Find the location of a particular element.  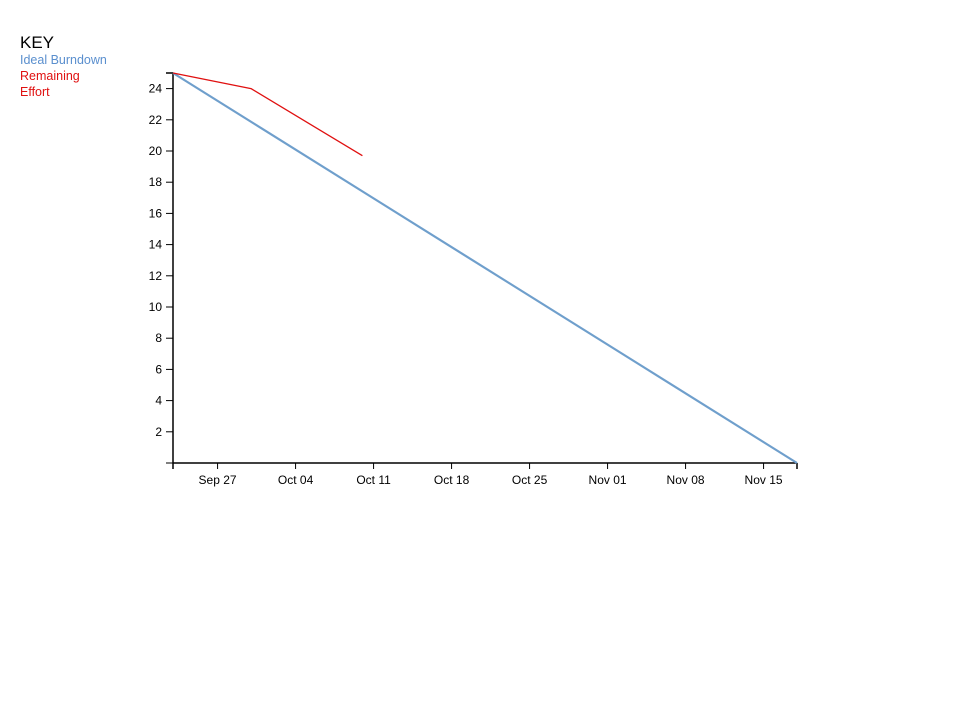

y-tick-label: 4 is located at coordinates (158, 401).